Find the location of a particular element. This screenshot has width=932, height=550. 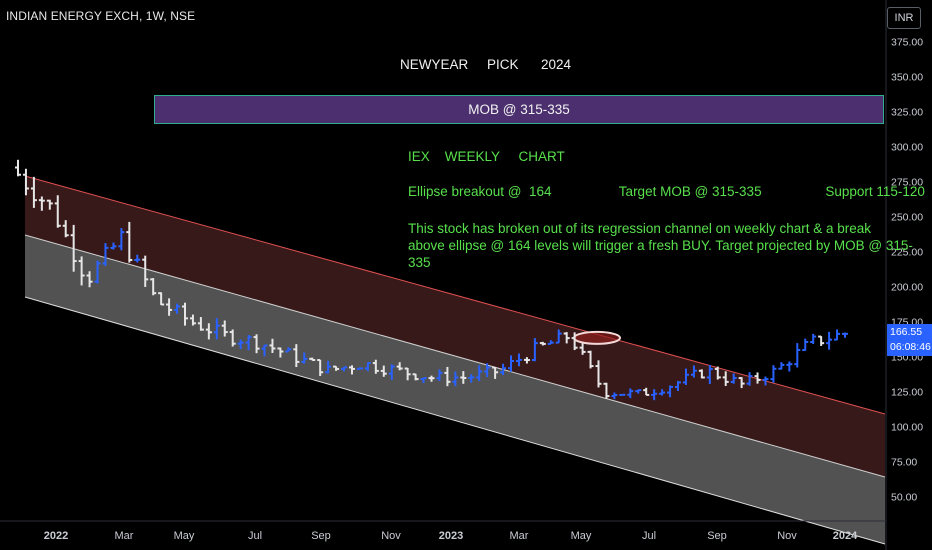

price-tick-label: 75.00 is located at coordinates (904, 463).